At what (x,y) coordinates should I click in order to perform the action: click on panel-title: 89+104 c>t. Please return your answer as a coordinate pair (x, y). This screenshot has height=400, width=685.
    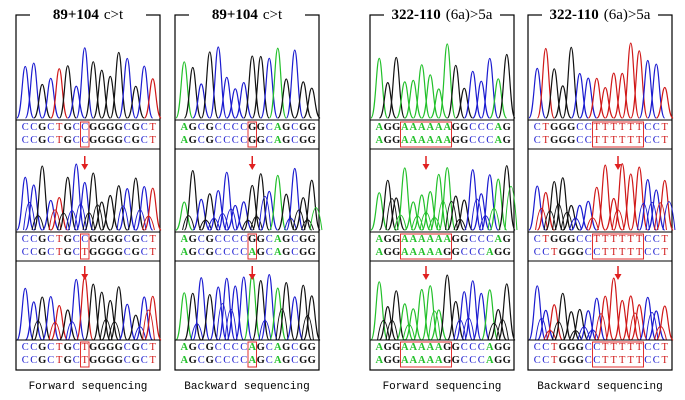
    Looking at the image, I should click on (247, 15).